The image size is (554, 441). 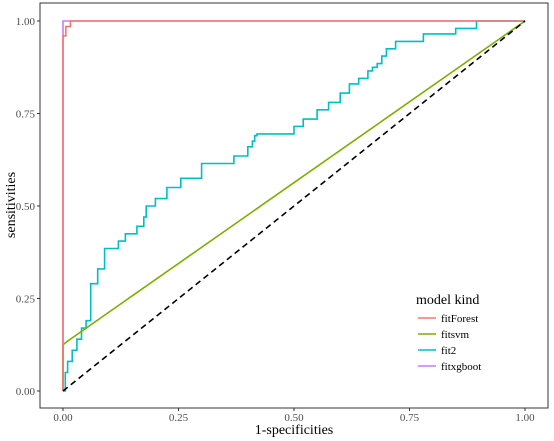 I want to click on y-tick-label: 0.75, so click(x=26, y=115).